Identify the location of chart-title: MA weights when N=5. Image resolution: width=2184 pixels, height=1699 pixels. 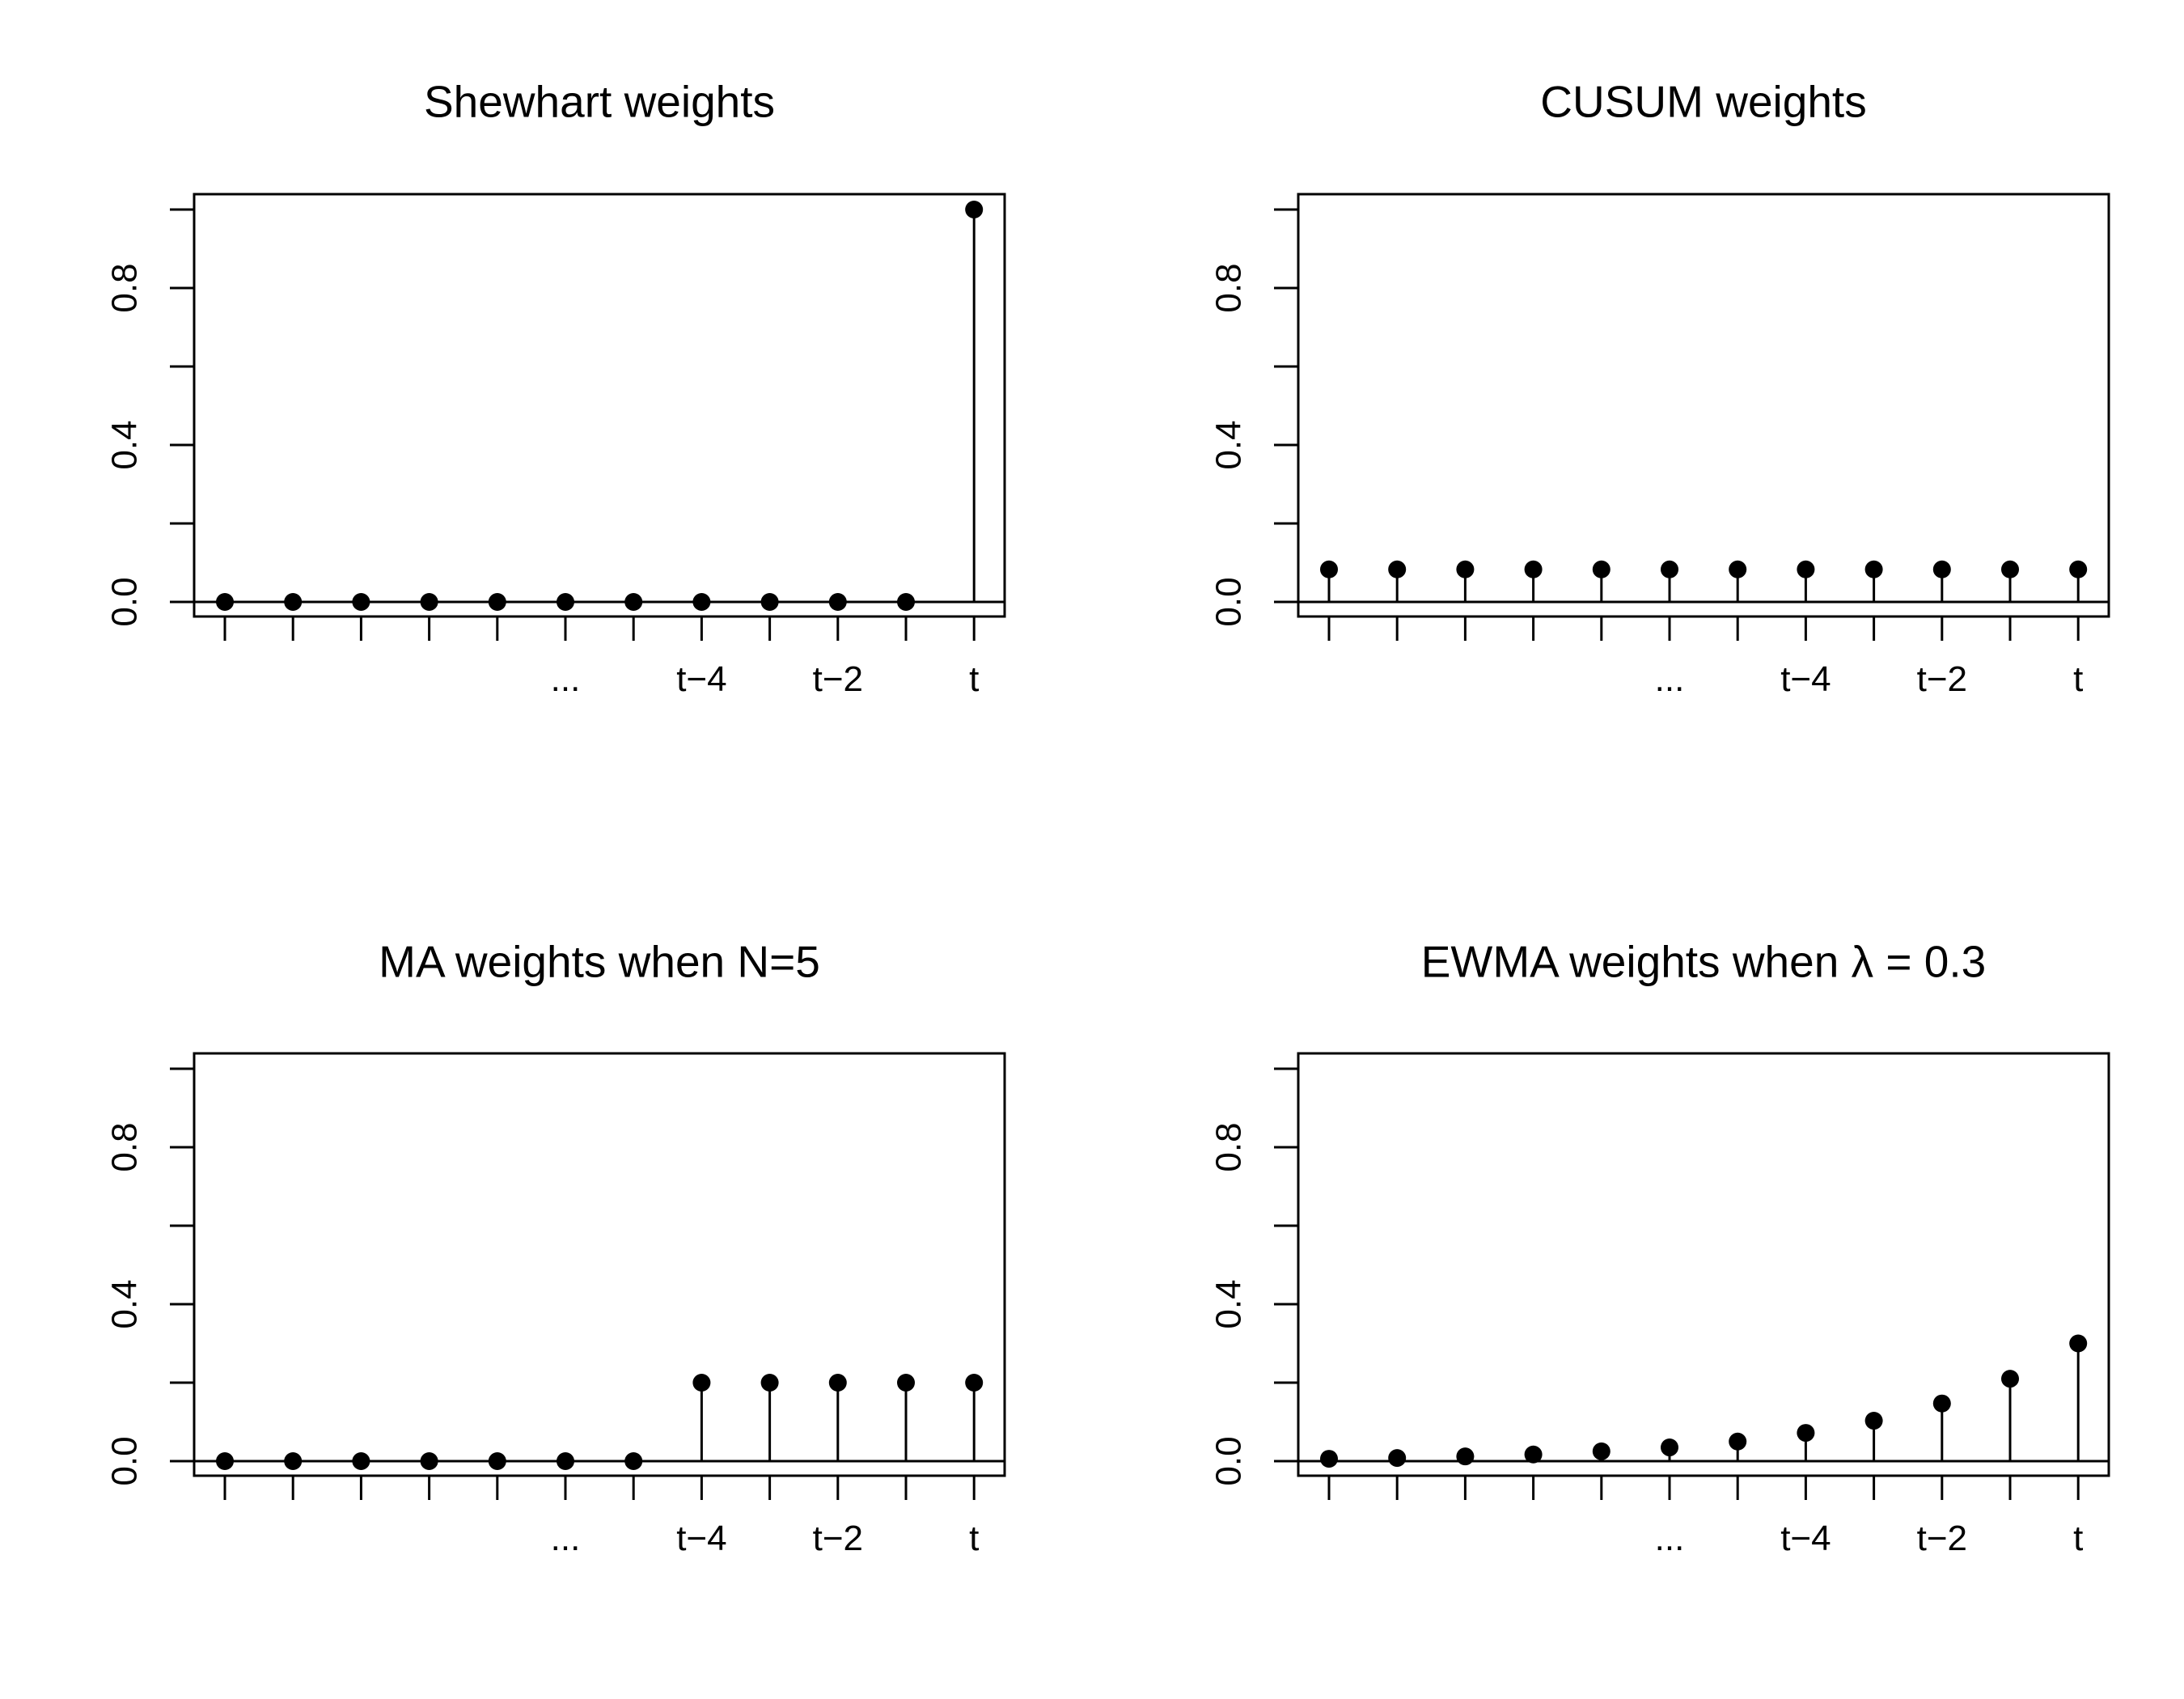
(599, 962).